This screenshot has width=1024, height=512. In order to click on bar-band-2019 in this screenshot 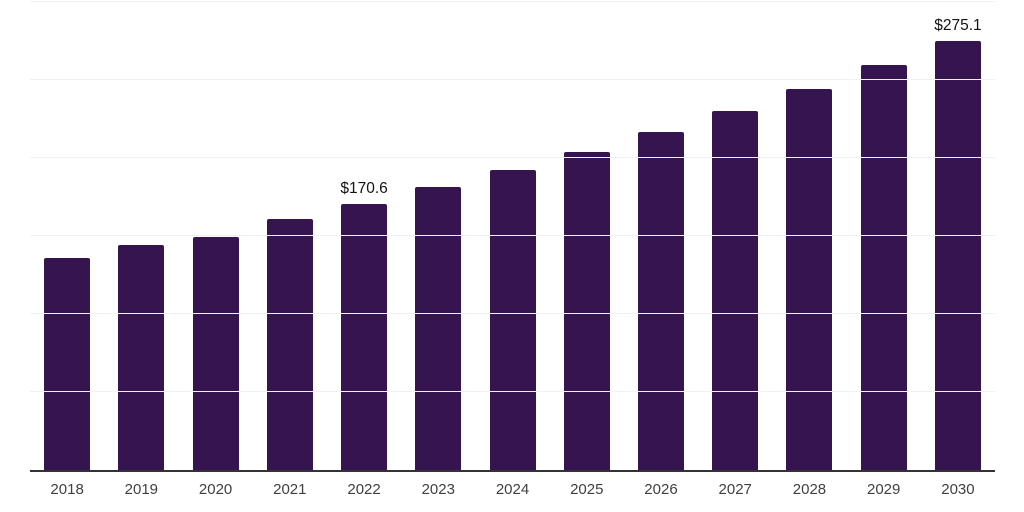, I will do `click(141, 236)`.